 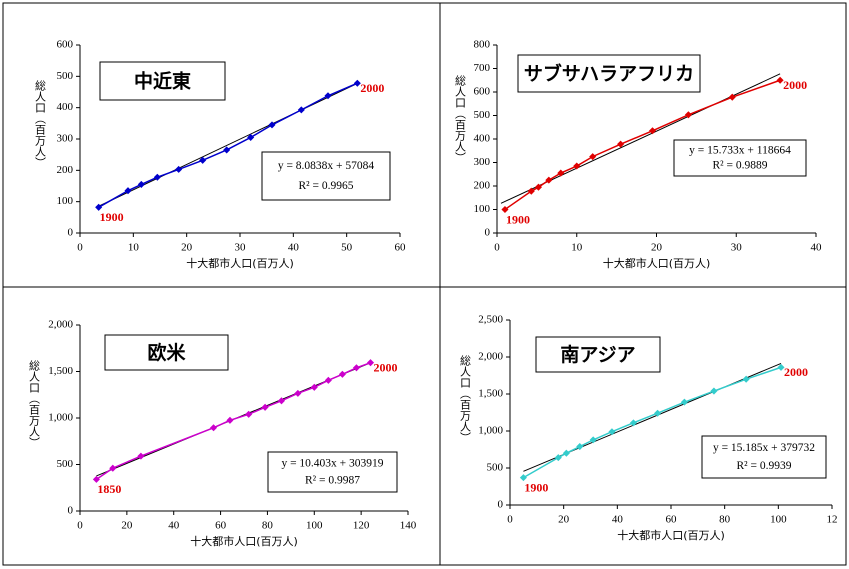 What do you see at coordinates (314, 526) in the screenshot?
I see `x-tick-label: 100` at bounding box center [314, 526].